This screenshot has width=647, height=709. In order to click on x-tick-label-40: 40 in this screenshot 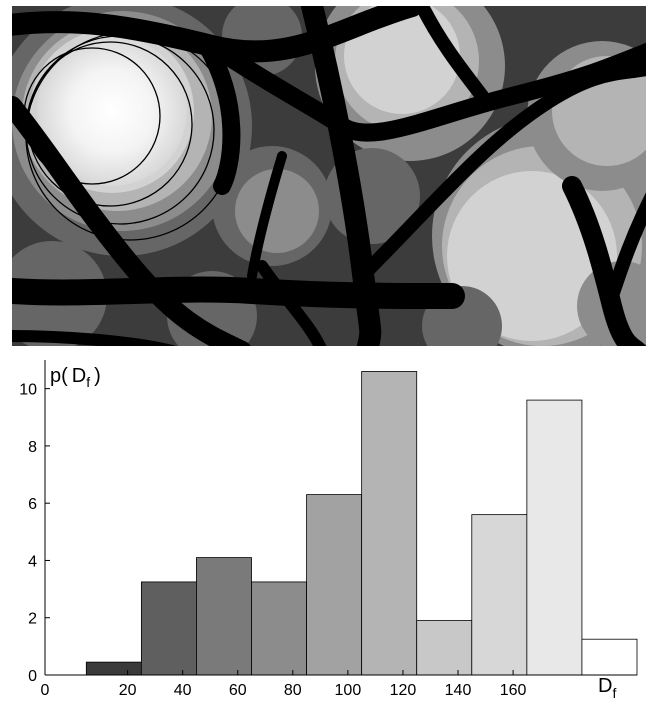, I will do `click(183, 690)`.